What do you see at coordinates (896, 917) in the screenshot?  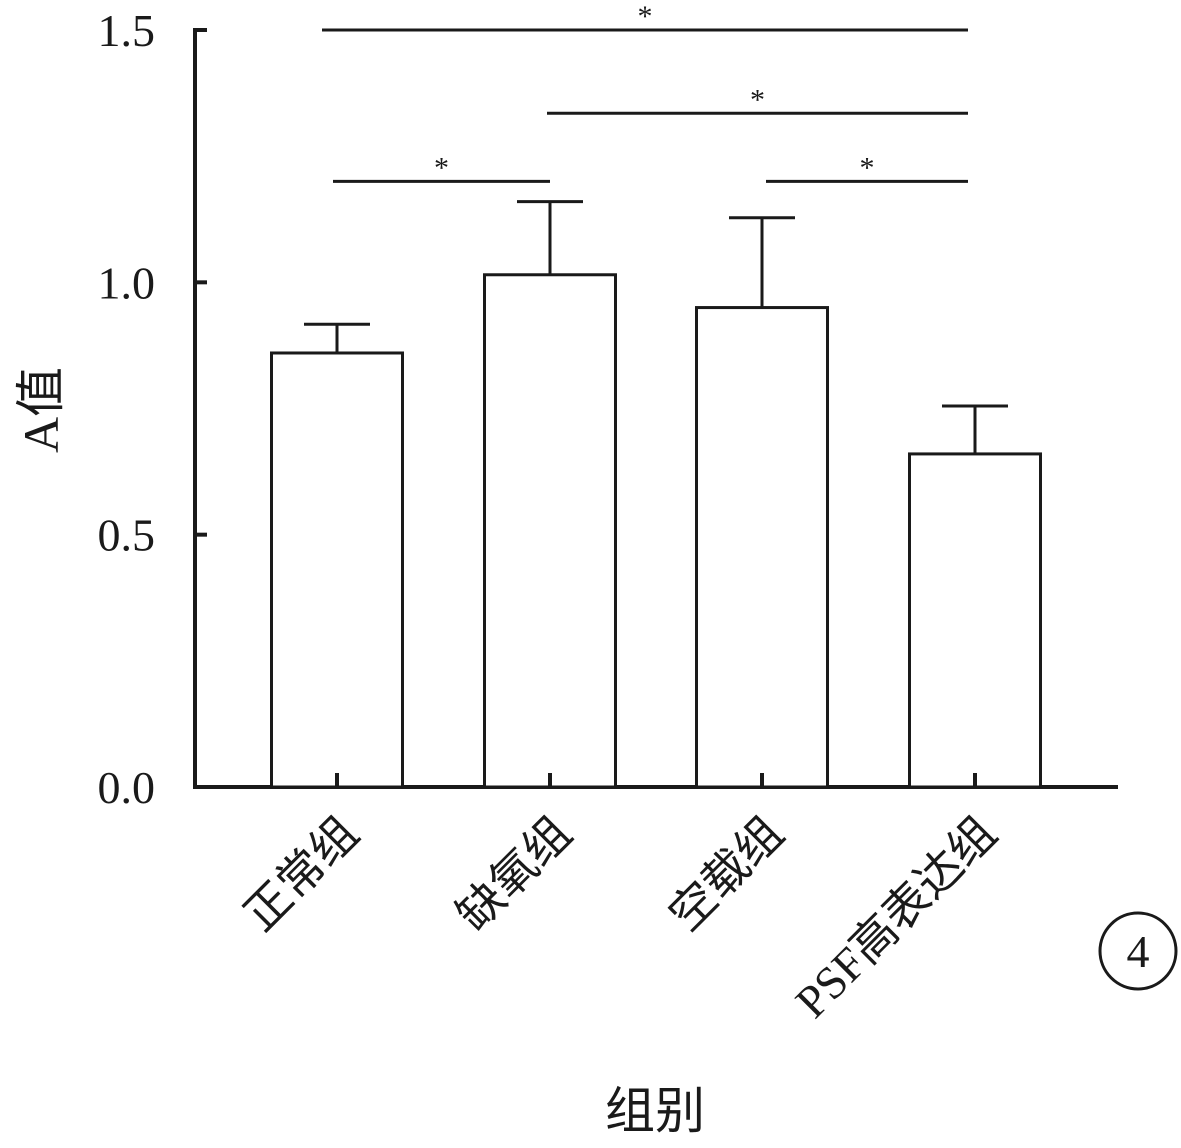 I see `category-label: PSF高表达组` at bounding box center [896, 917].